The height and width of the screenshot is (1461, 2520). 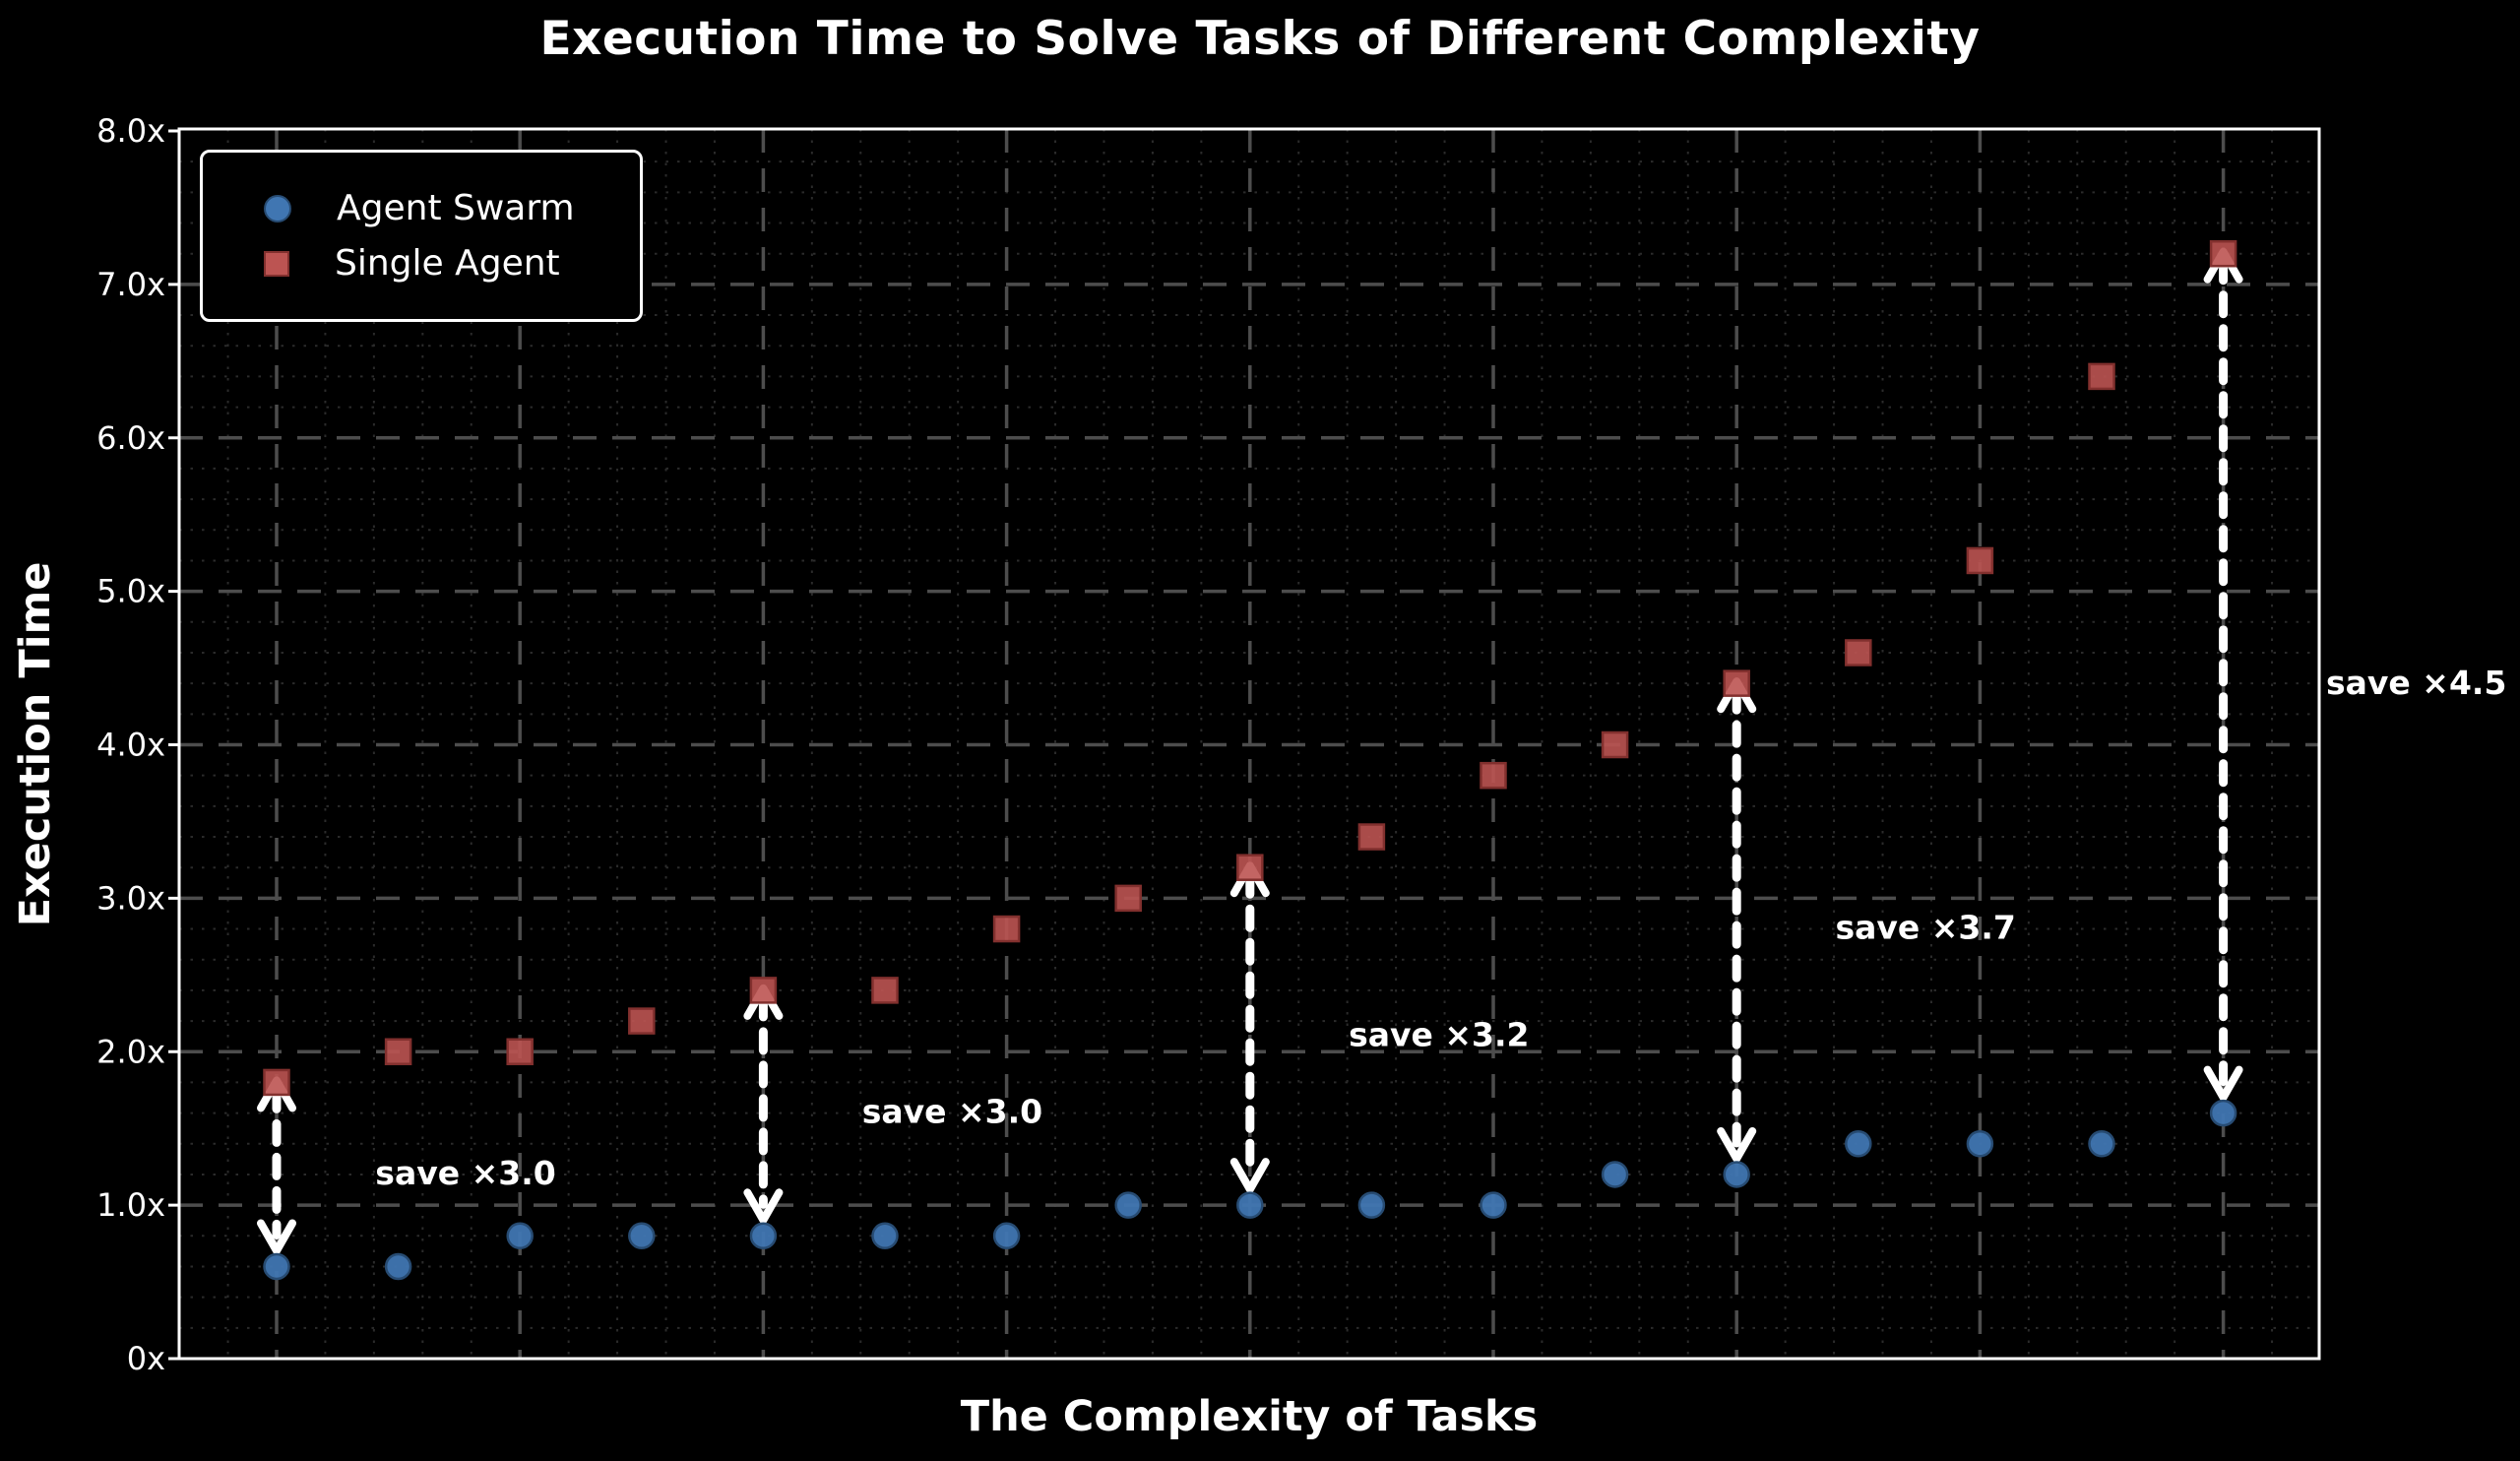 What do you see at coordinates (456, 208) in the screenshot?
I see `legend-label-agent-swarm: Agent Swarm` at bounding box center [456, 208].